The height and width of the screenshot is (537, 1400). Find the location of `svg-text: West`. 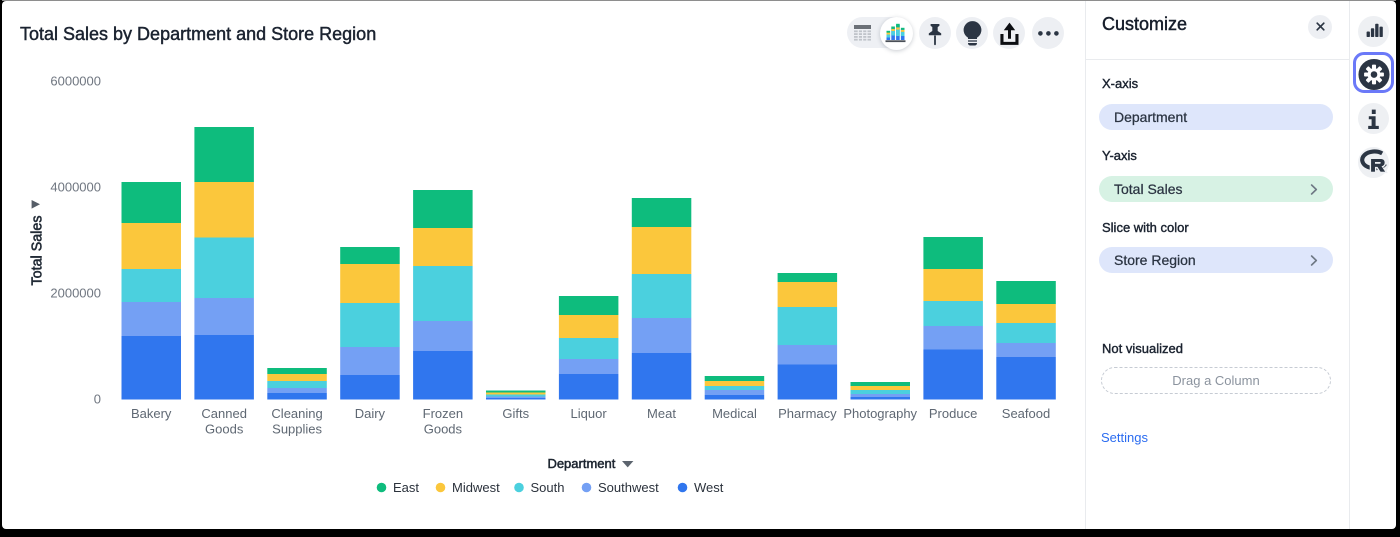

svg-text: West is located at coordinates (709, 487).